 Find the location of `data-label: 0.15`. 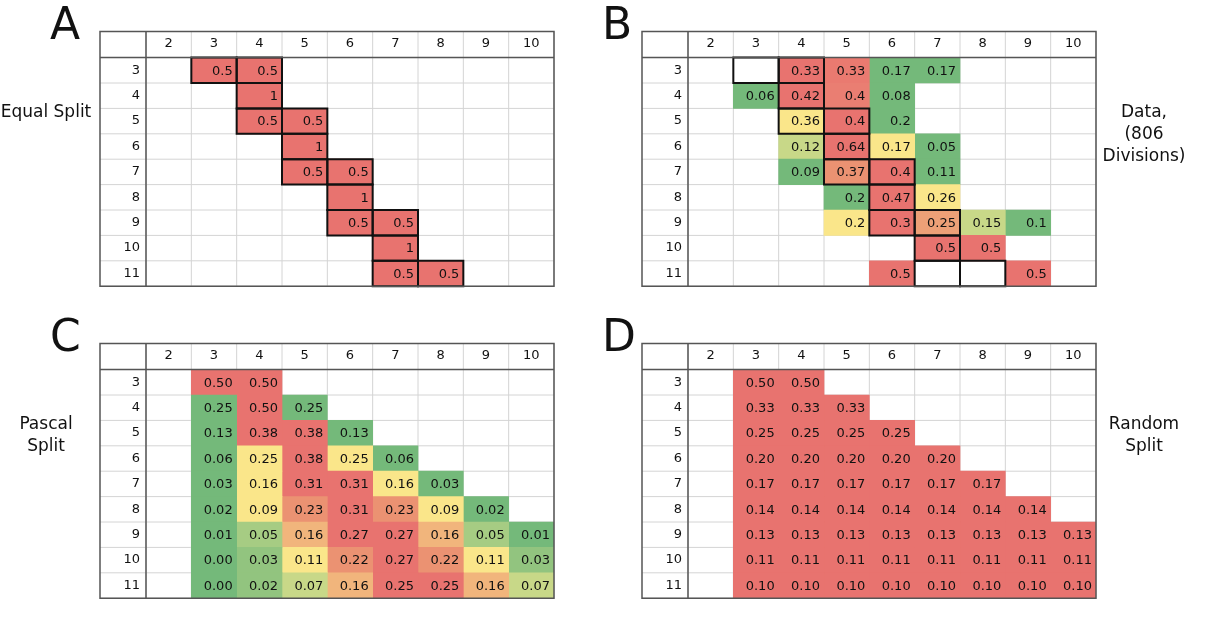

data-label: 0.15 is located at coordinates (987, 223).